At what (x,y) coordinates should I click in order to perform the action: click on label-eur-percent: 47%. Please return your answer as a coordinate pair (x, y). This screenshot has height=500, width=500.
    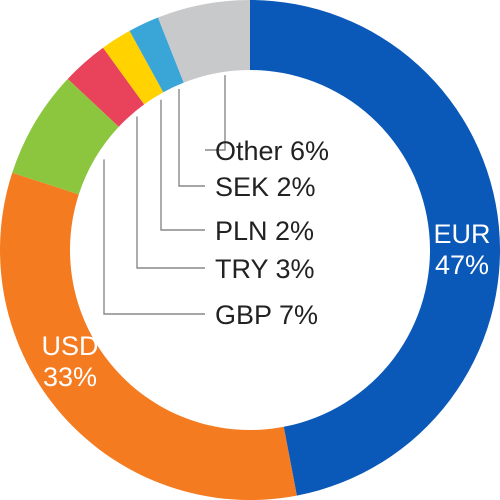
    Looking at the image, I should click on (462, 265).